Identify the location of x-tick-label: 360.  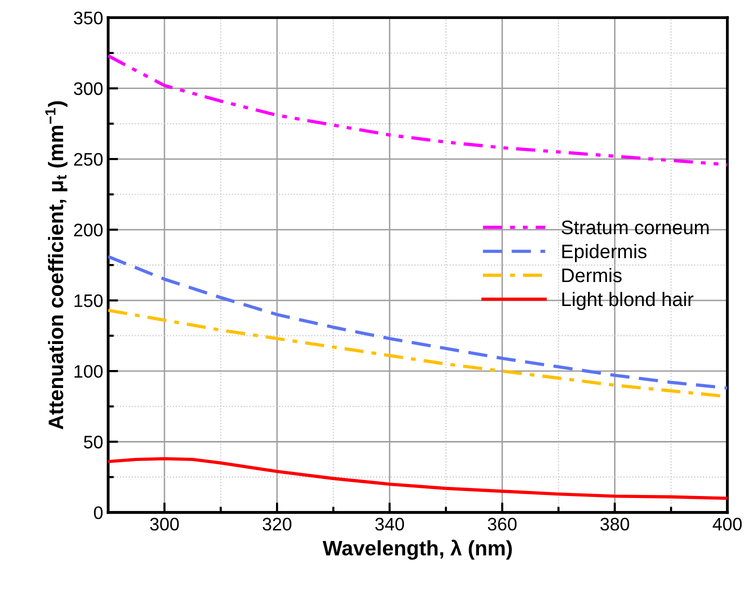
(502, 524).